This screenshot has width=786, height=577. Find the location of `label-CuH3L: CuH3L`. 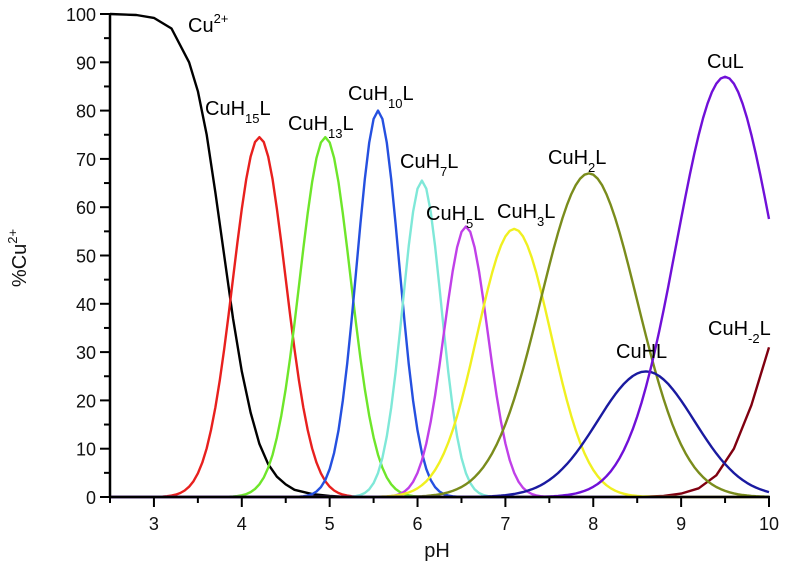

label-CuH3L: CuH3L is located at coordinates (526, 215).